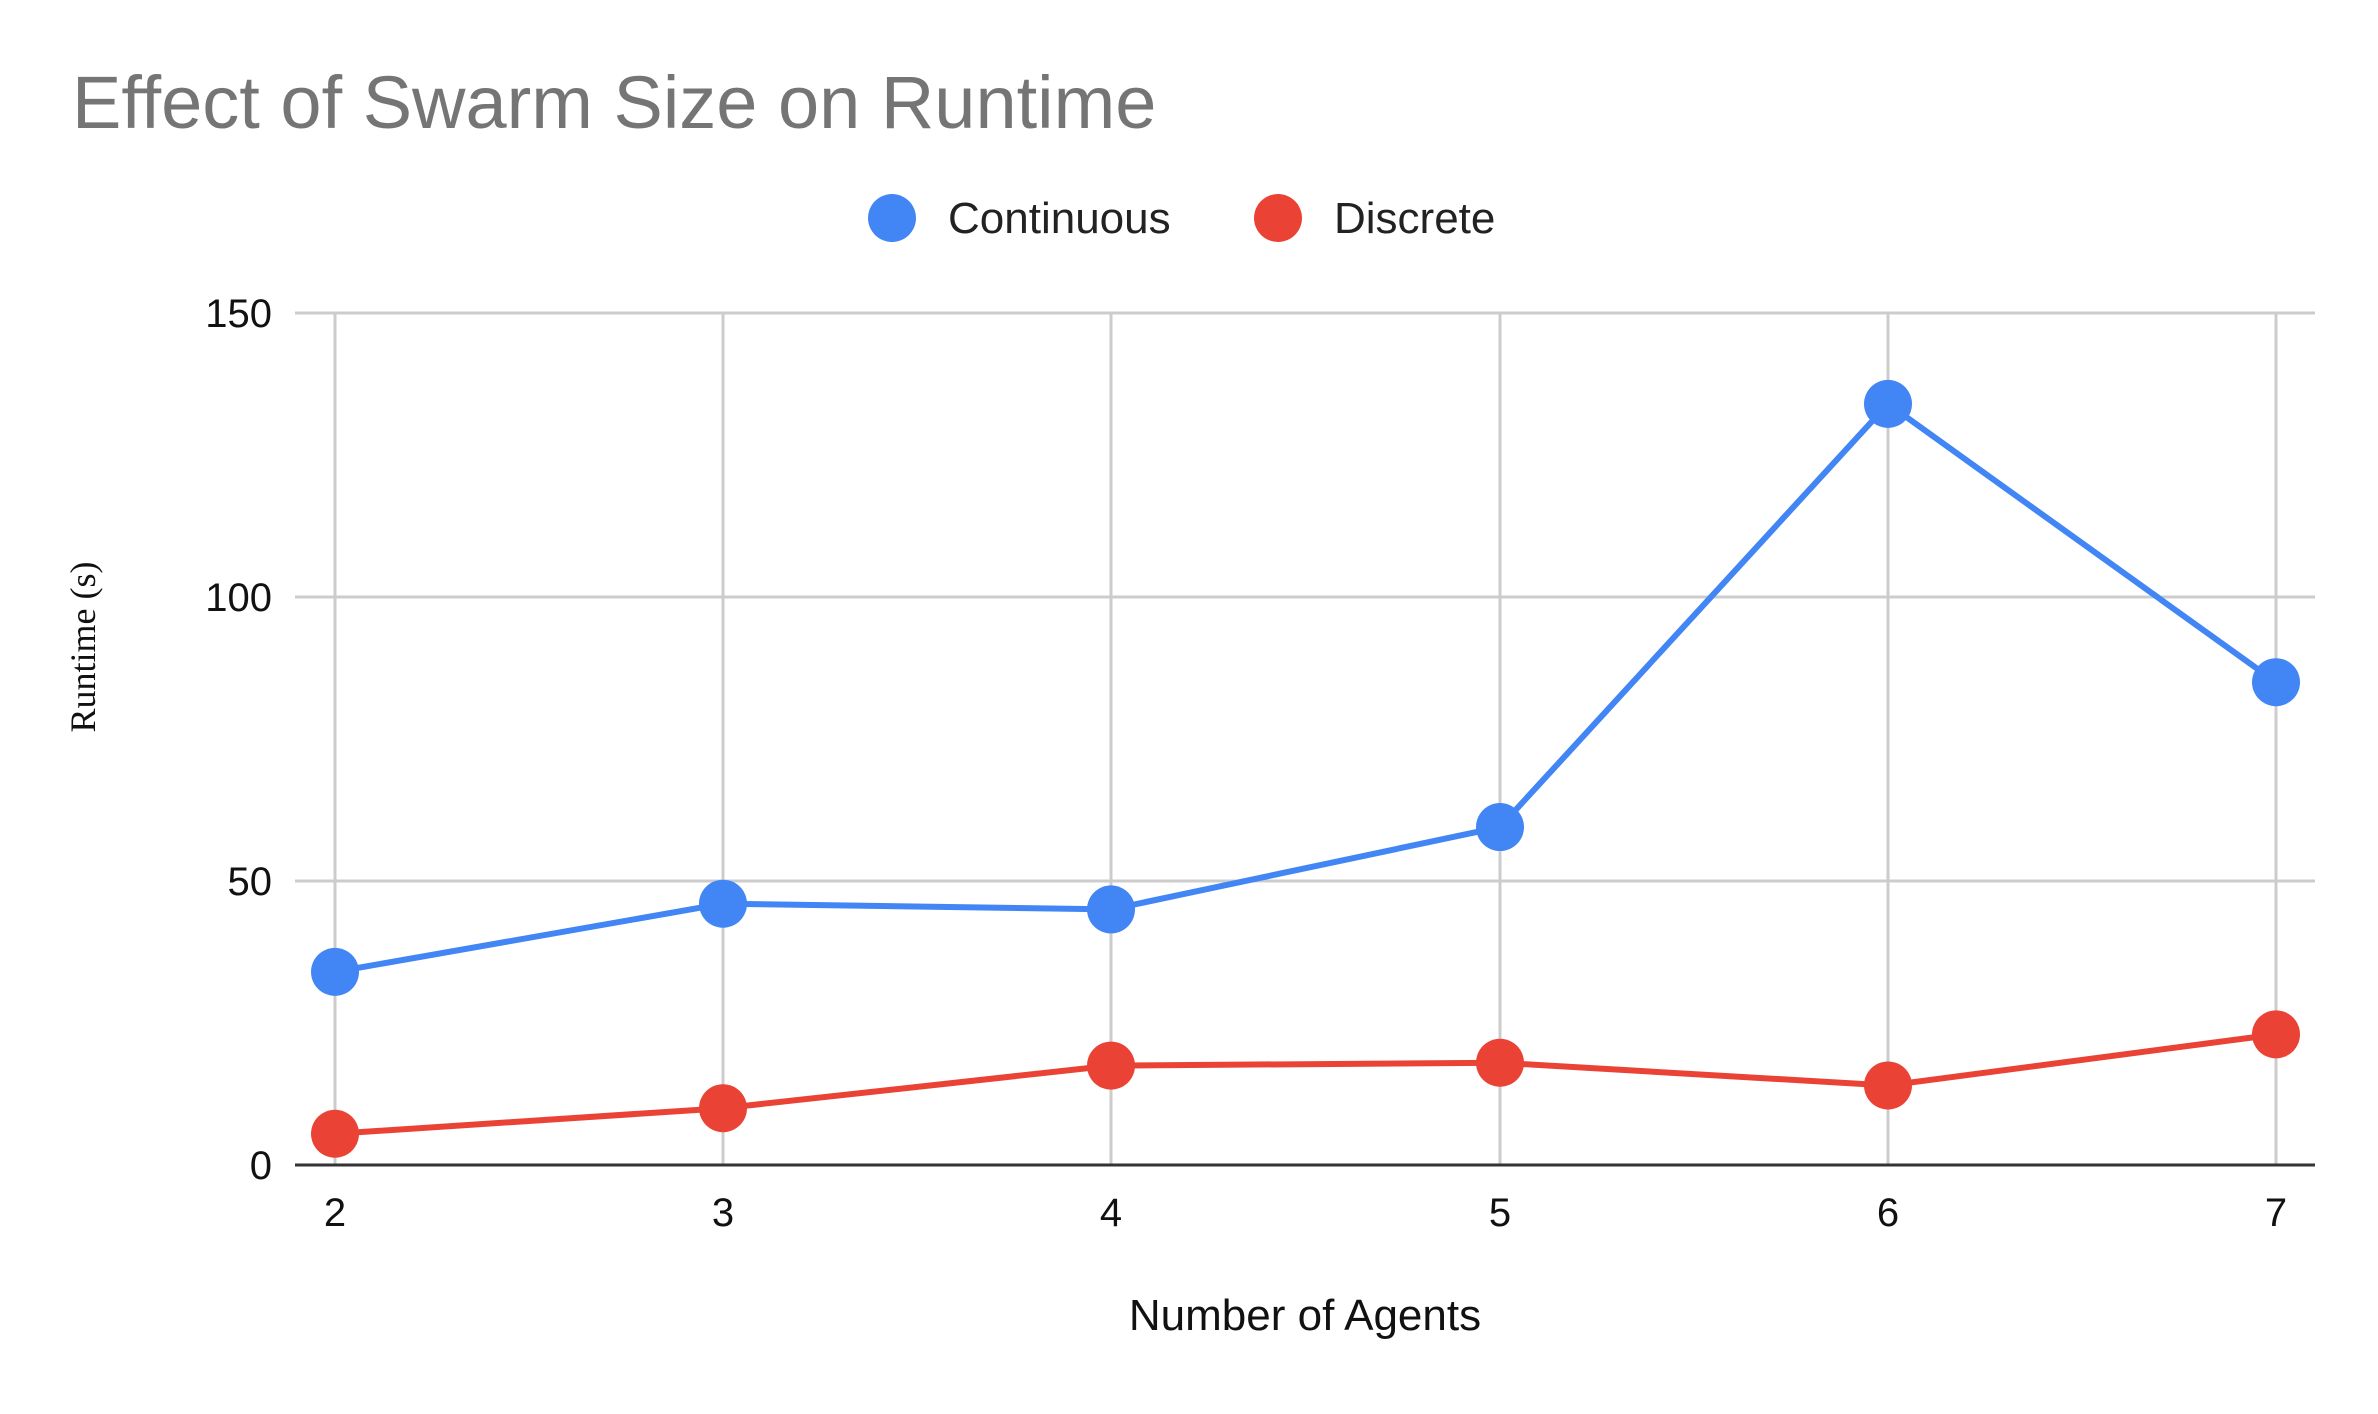  I want to click on y-tick-label: 100, so click(238, 598).